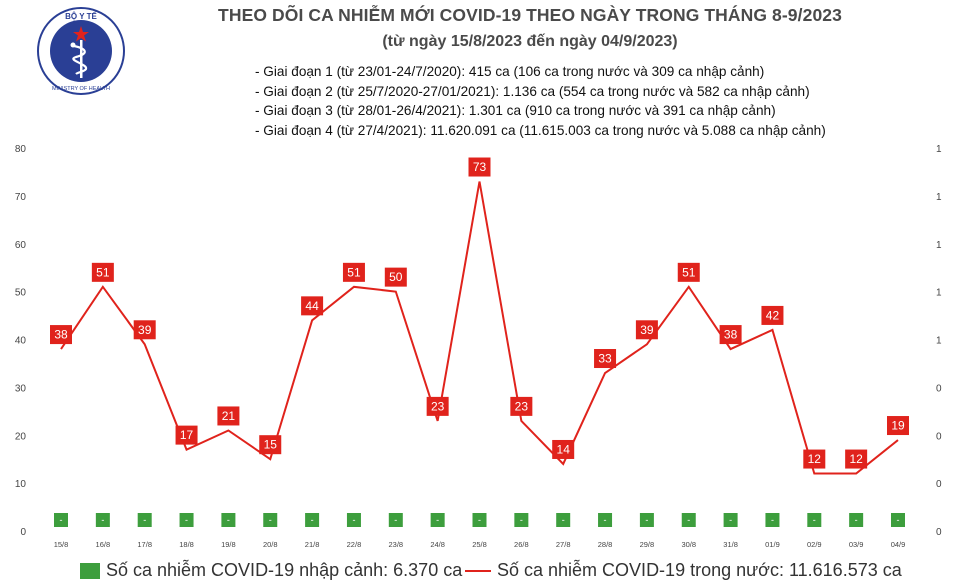  I want to click on line-data-label: 21, so click(229, 416).